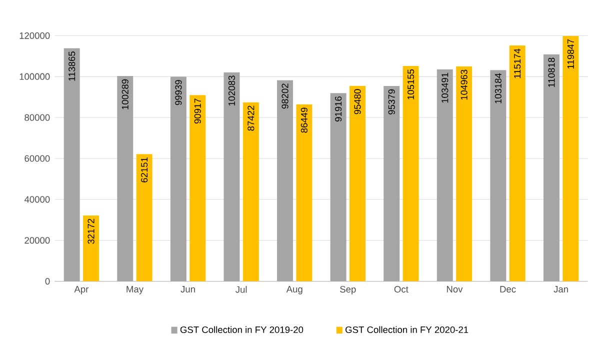 This screenshot has height=338, width=600. Describe the element at coordinates (35, 76) in the screenshot. I see `y-tick-label: 100000` at that location.